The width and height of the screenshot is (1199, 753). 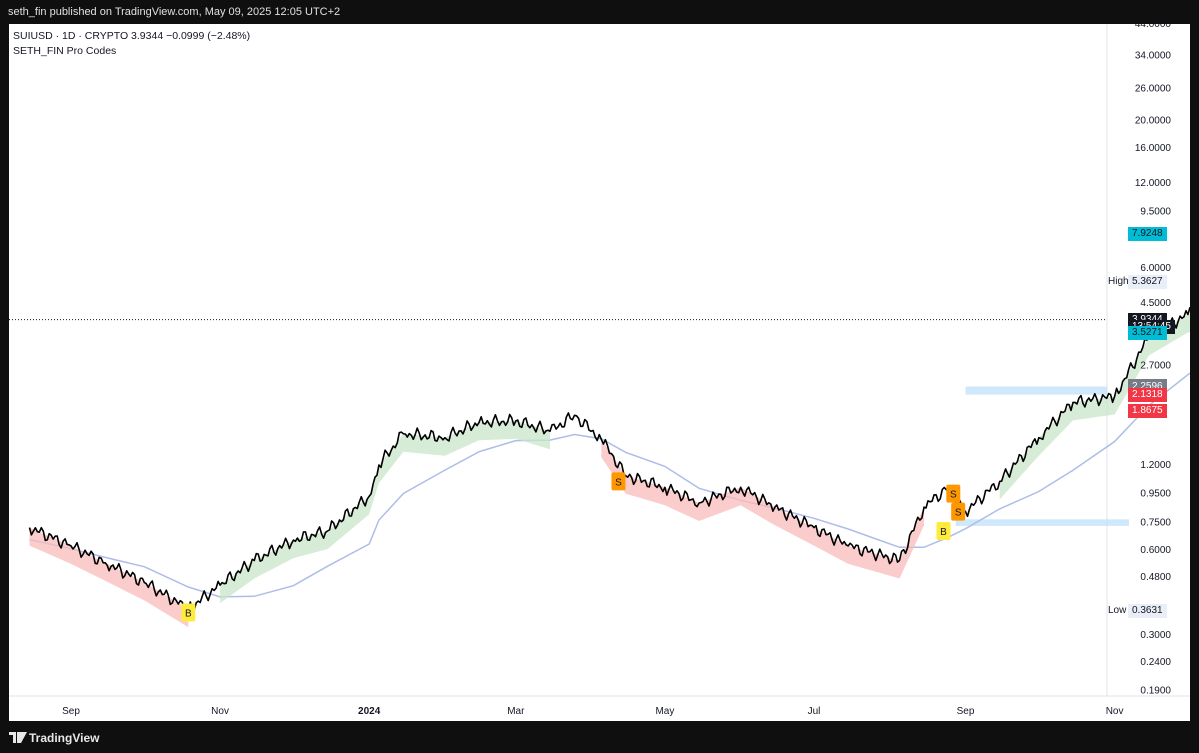 I want to click on price-label-tag: Low, so click(x=1117, y=611).